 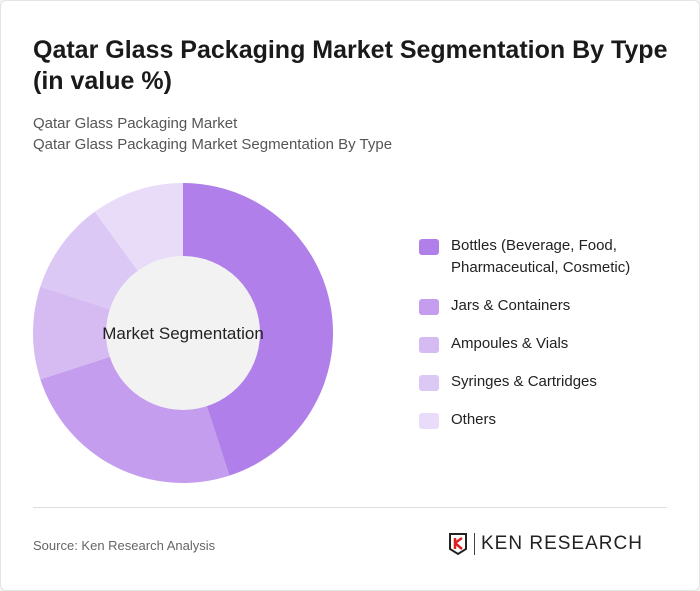 I want to click on legend-item: Syringes & Cartridges, so click(x=549, y=382).